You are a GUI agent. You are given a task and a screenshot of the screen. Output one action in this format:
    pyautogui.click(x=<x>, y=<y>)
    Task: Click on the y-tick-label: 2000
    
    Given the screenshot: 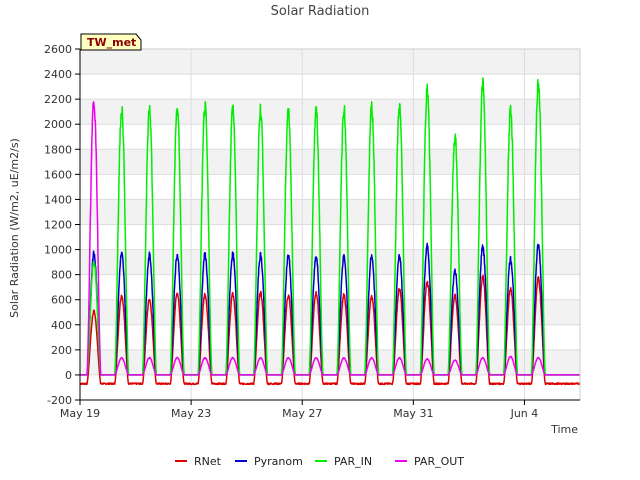 What is the action you would take?
    pyautogui.click(x=58, y=124)
    